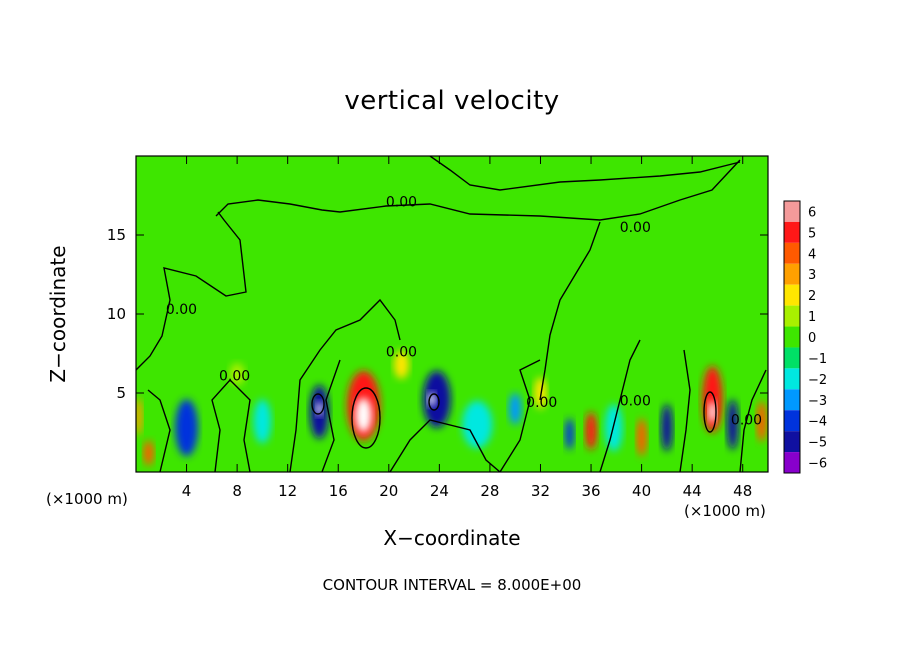  I want to click on colorbar-label: 2, so click(812, 296).